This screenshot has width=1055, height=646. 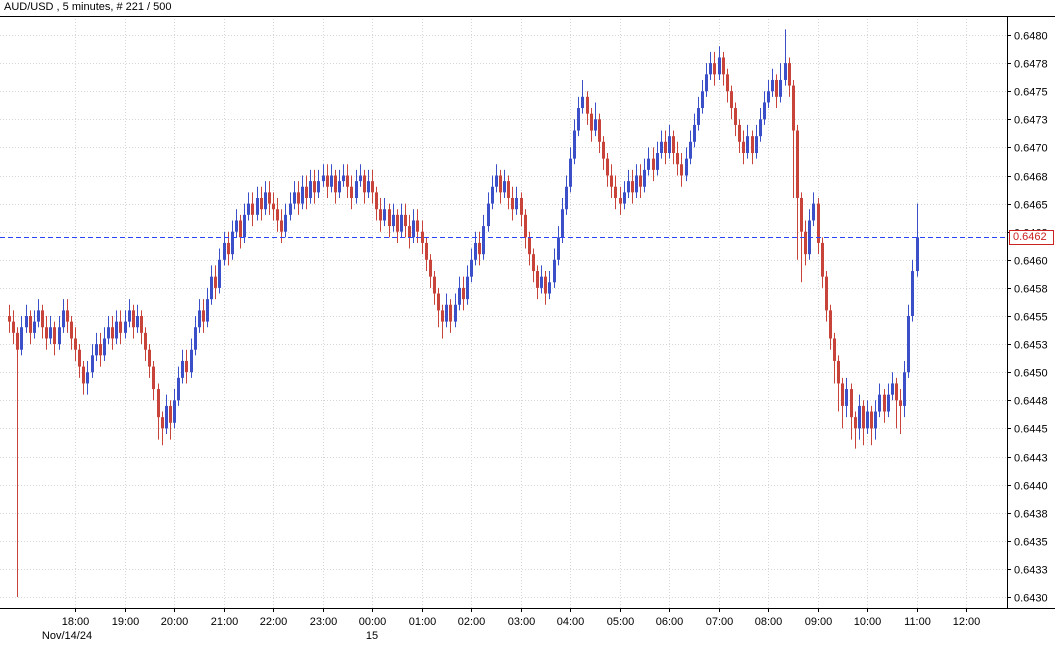 What do you see at coordinates (670, 622) in the screenshot?
I see `time-axis-label: 06:00` at bounding box center [670, 622].